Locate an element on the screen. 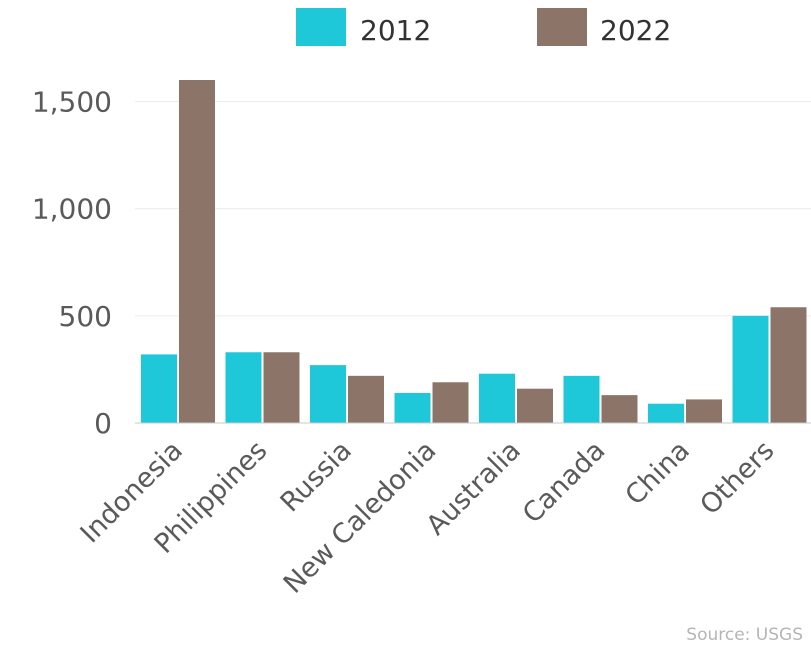 The height and width of the screenshot is (646, 811). source-note: Source: USGS is located at coordinates (744, 635).